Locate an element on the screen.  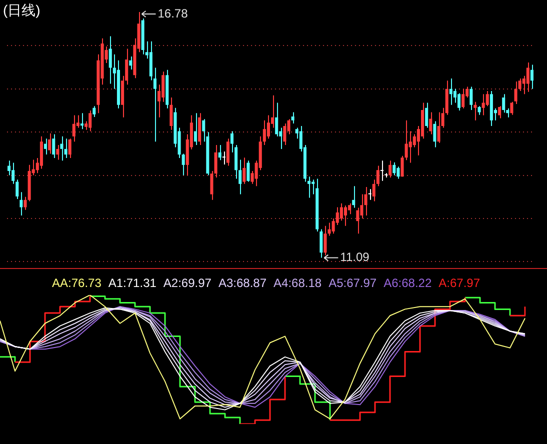
annotation: 16.78 is located at coordinates (173, 13).